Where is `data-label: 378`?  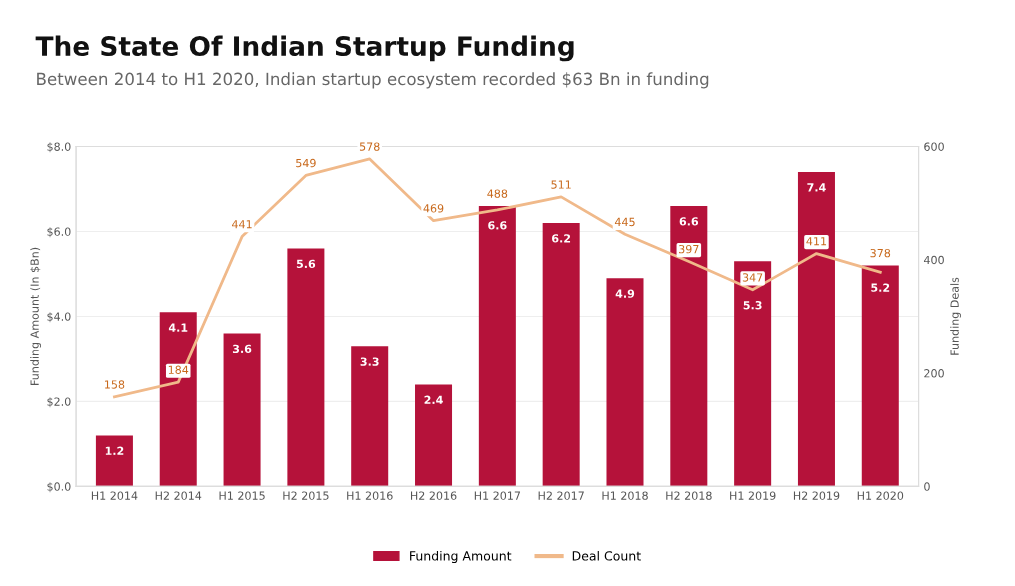 data-label: 378 is located at coordinates (880, 253).